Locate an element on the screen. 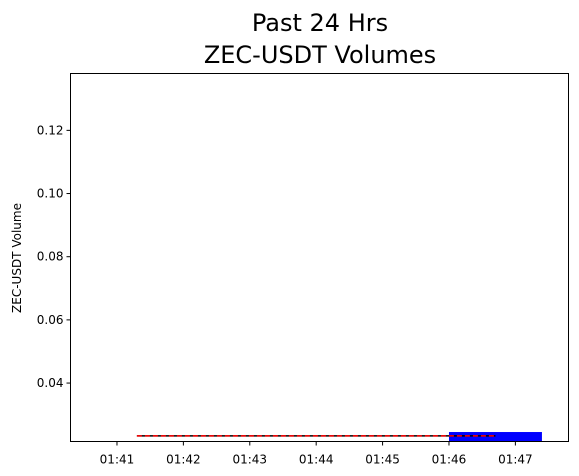 This screenshot has height=476, width=579. x-tick-label: 01:44 is located at coordinates (316, 460).